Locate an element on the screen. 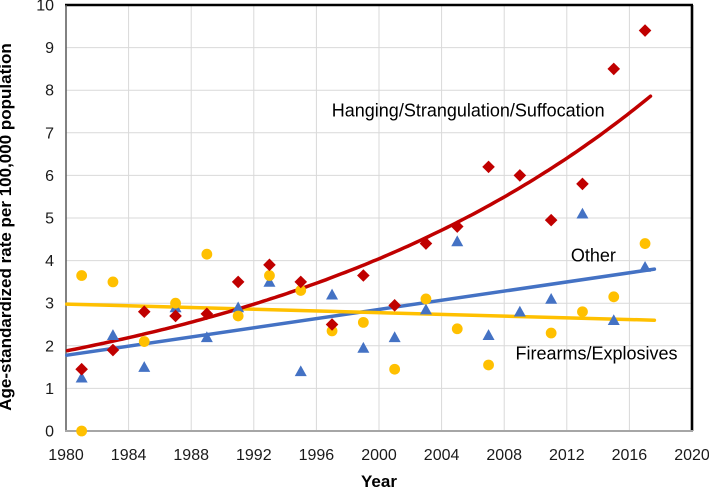 Image resolution: width=709 pixels, height=492 pixels. y-tick-label: 2 is located at coordinates (49, 346).